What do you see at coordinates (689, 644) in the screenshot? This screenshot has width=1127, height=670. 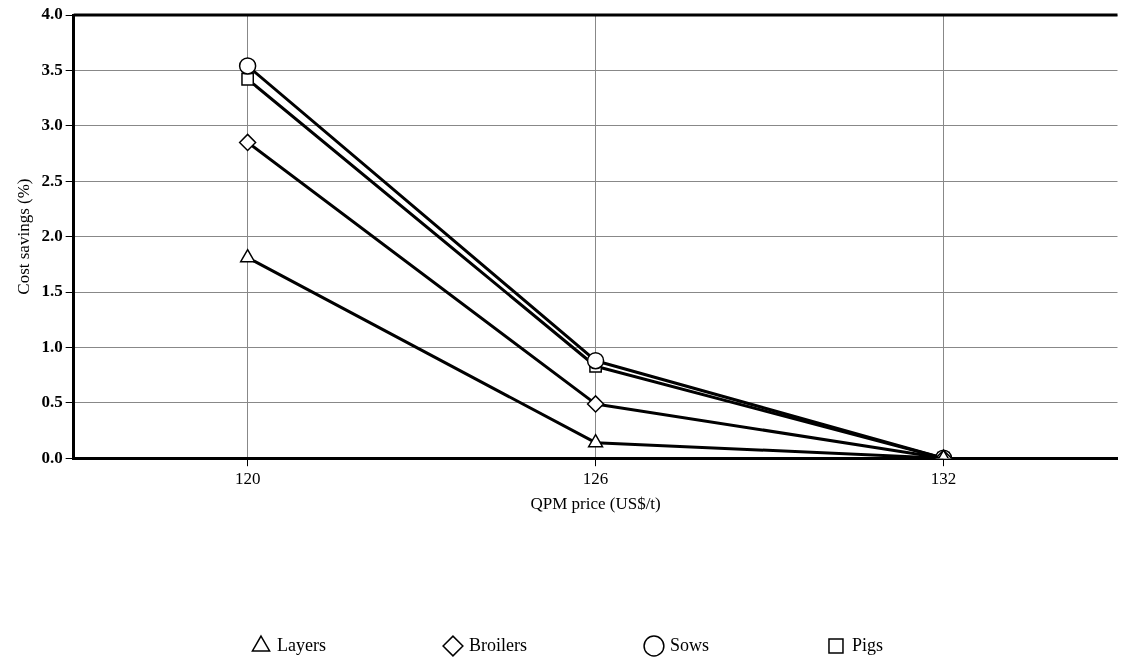 I see `legend-label: Sows` at bounding box center [689, 644].